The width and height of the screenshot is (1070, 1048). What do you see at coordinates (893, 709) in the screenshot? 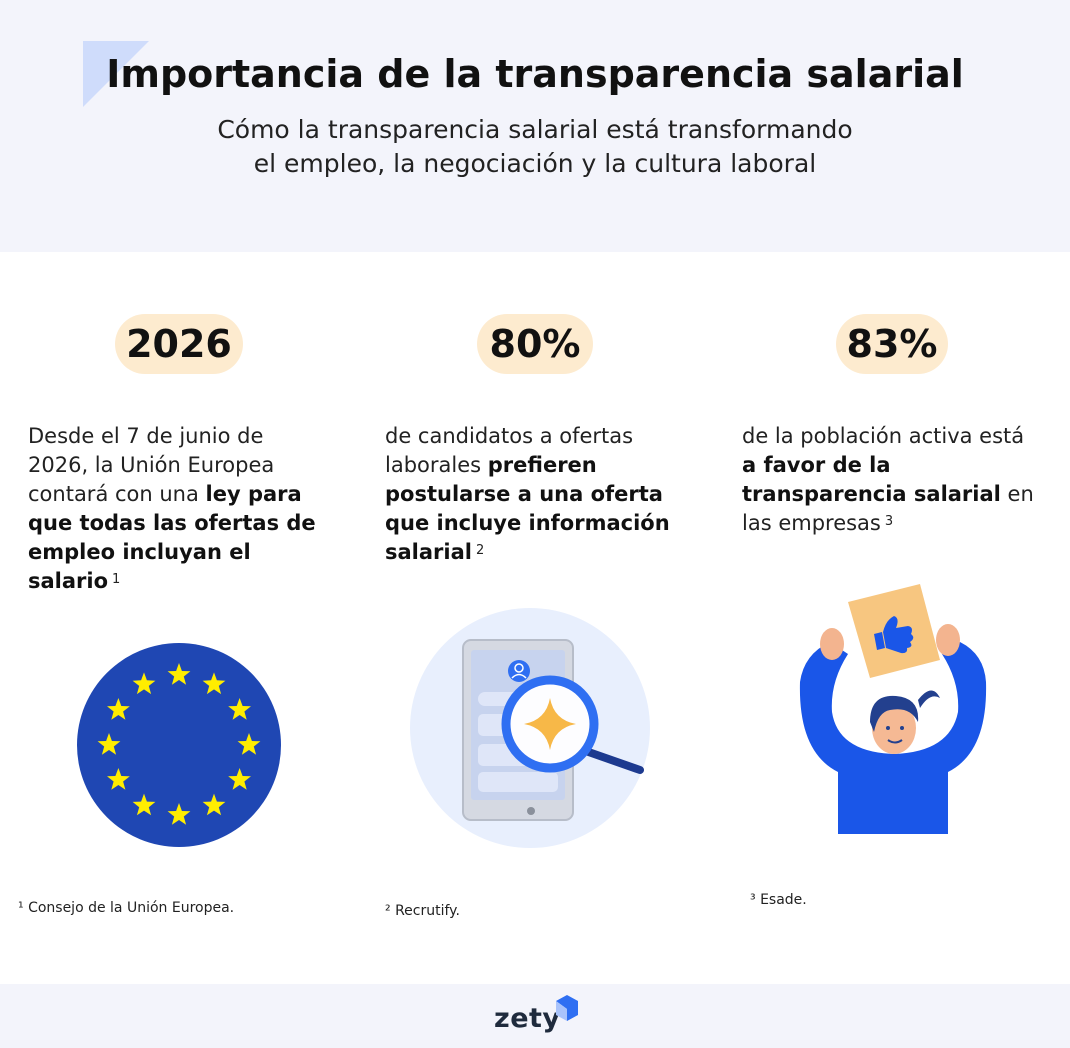
I see `person-thumbs-up-icon` at bounding box center [893, 709].